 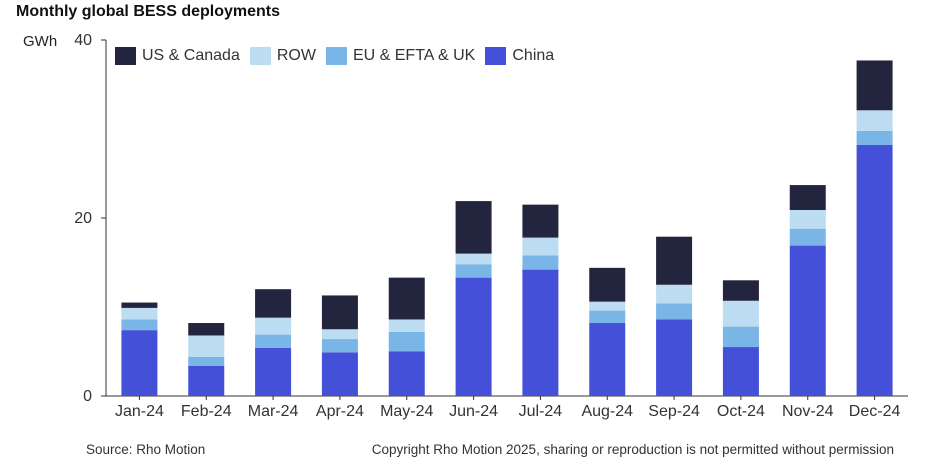 What do you see at coordinates (473, 411) in the screenshot?
I see `x-tick-label: Jun-24` at bounding box center [473, 411].